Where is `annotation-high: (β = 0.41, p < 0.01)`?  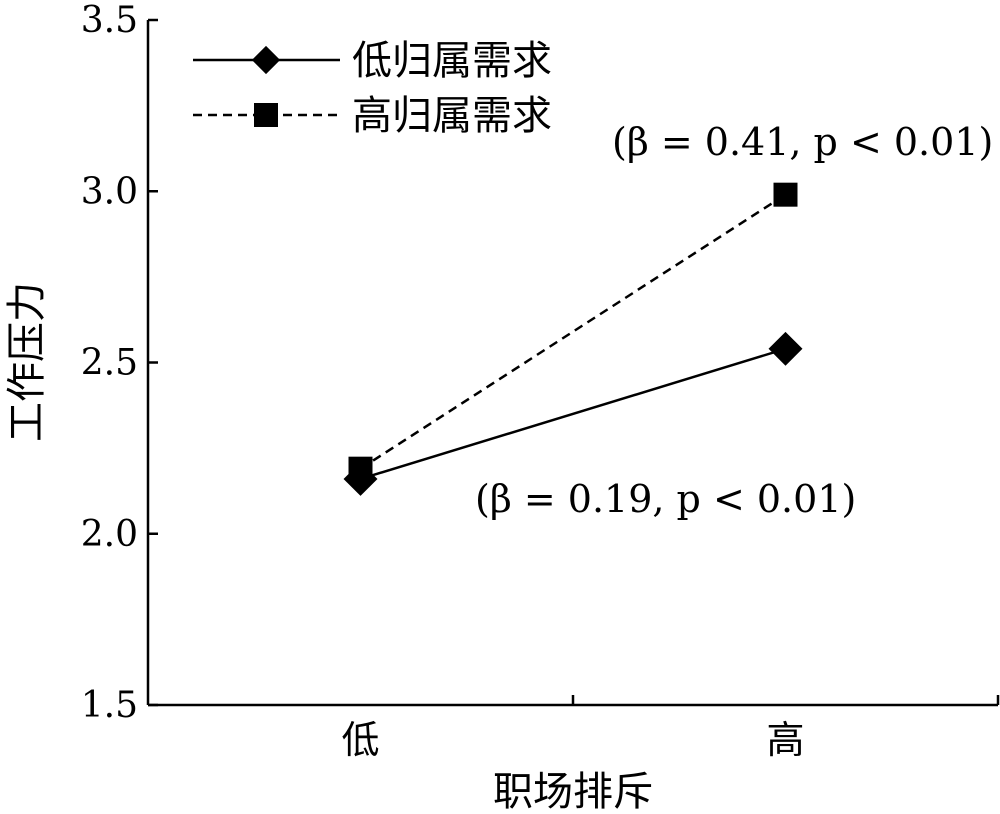 annotation-high: (β = 0.41, p < 0.01) is located at coordinates (802, 142).